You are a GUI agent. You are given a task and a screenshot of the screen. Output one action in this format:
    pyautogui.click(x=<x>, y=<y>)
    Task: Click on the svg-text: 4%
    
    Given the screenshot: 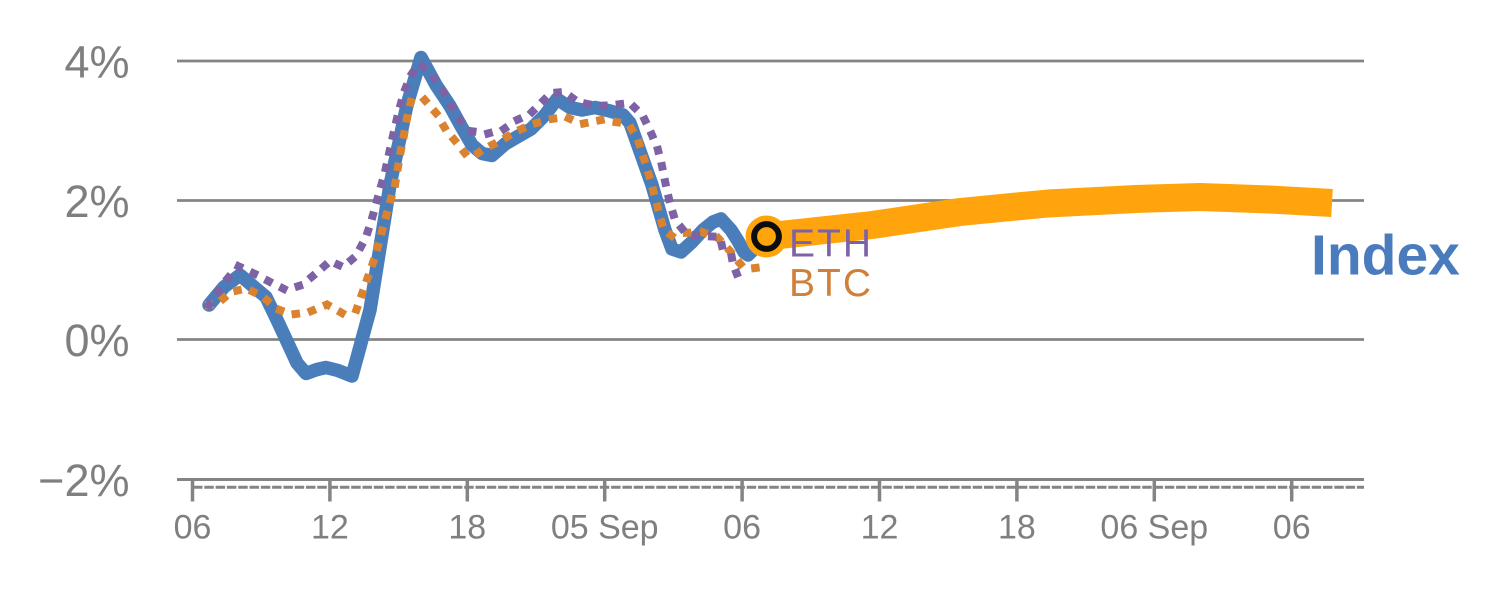 What is the action you would take?
    pyautogui.click(x=96, y=62)
    